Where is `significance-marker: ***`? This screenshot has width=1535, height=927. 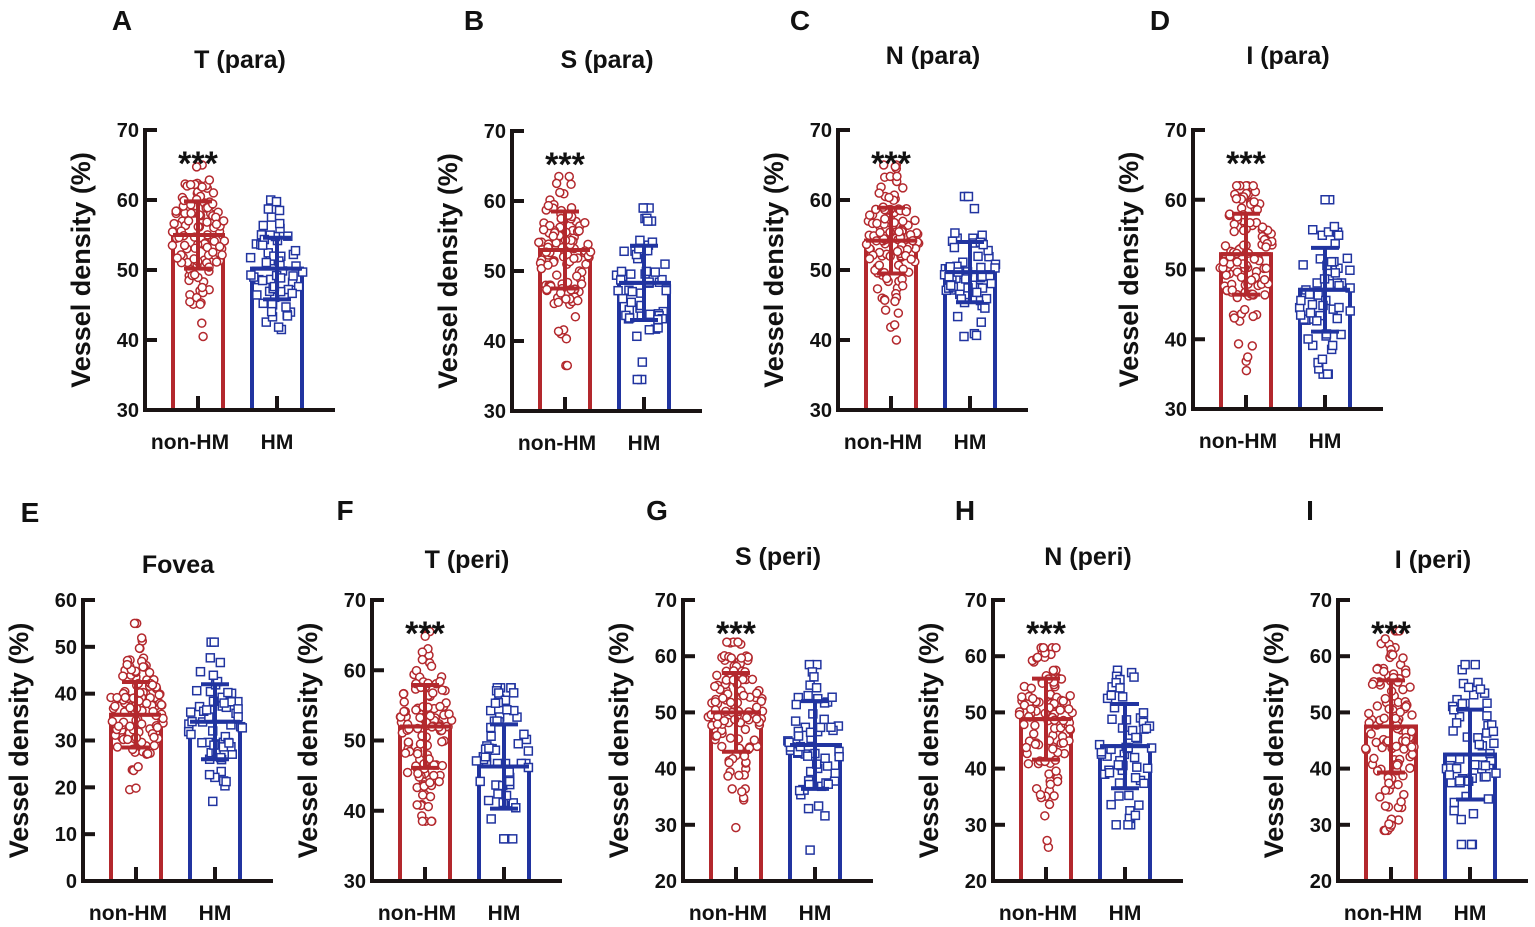
significance-marker: *** is located at coordinates (1046, 634).